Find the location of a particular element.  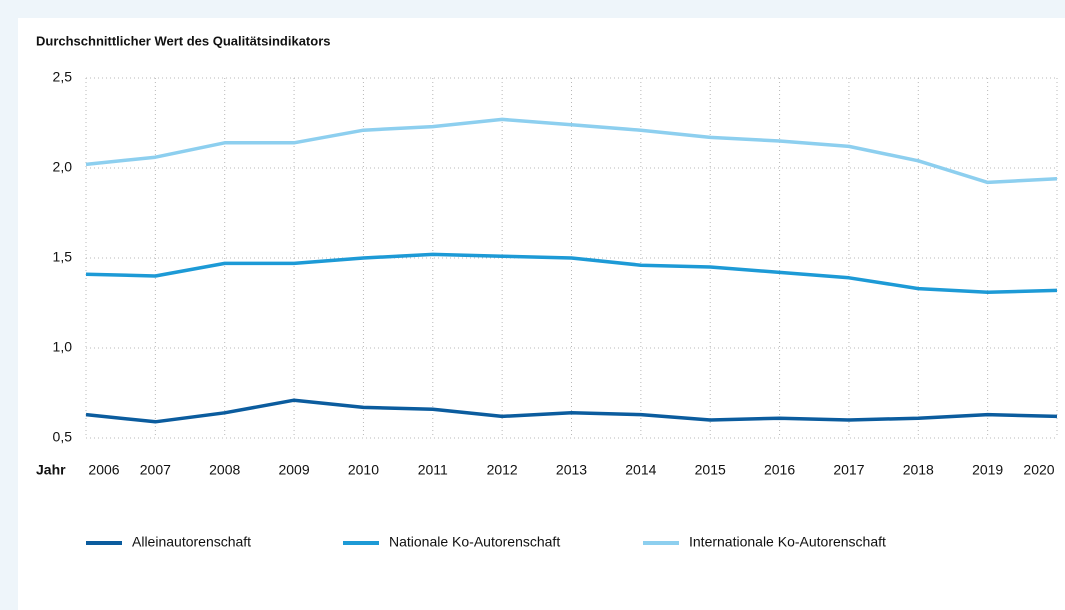

x-tick-label: 2009 is located at coordinates (293, 470).